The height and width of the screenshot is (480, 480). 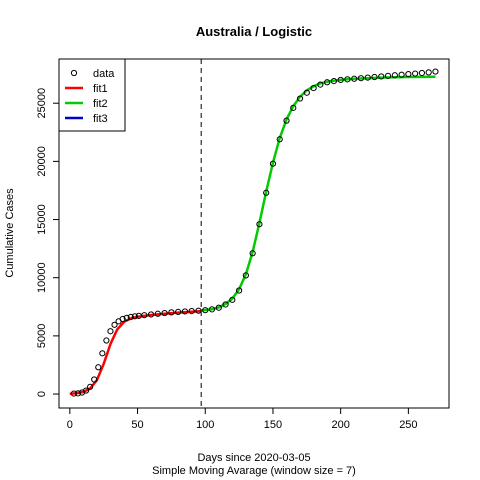 I want to click on legend-label-fit2: fit2, so click(x=100, y=104).